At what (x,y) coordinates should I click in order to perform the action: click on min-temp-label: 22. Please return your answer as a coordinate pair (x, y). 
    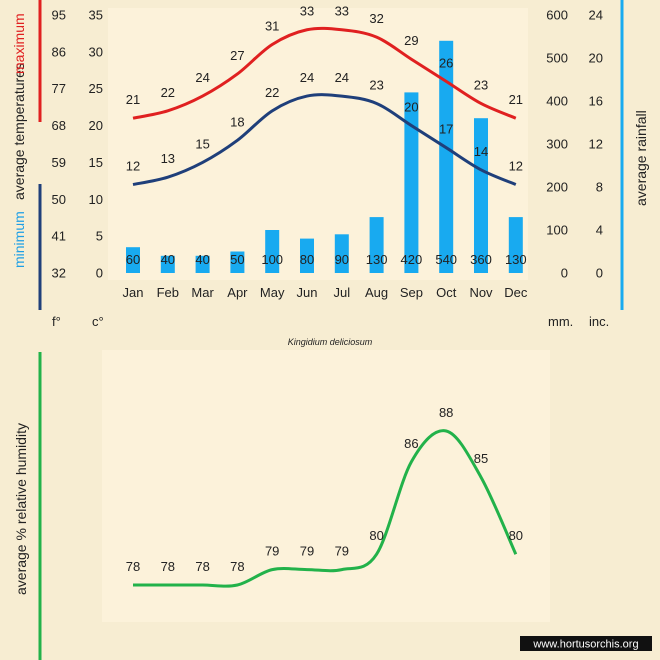
    Looking at the image, I should click on (272, 92).